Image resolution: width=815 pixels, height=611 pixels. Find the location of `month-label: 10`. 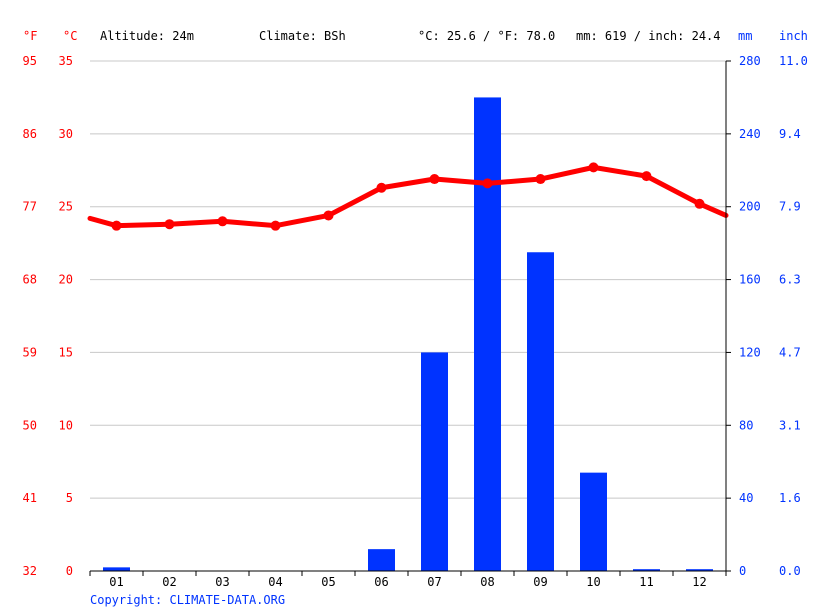

month-label: 10 is located at coordinates (593, 582).